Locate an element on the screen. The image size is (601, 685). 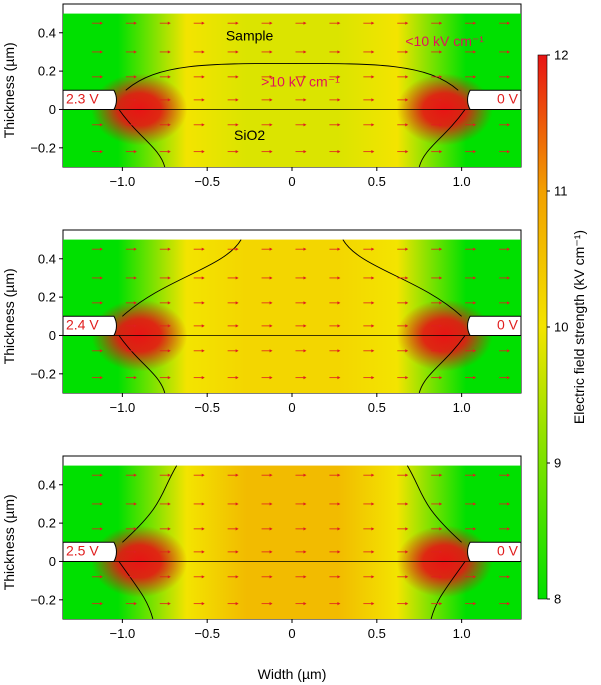
colorbar-tick-label: 12 is located at coordinates (561, 55).